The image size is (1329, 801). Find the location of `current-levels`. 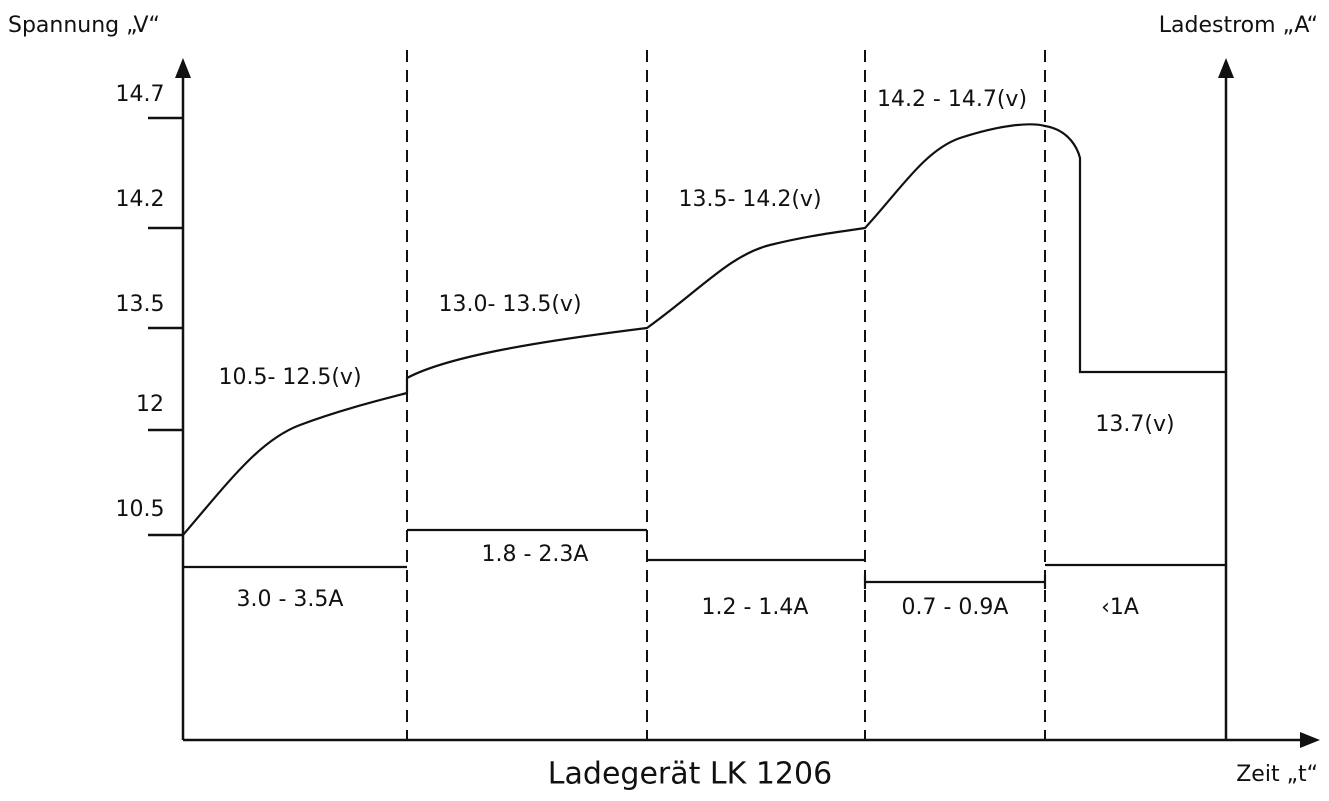

current-levels is located at coordinates (704, 558).